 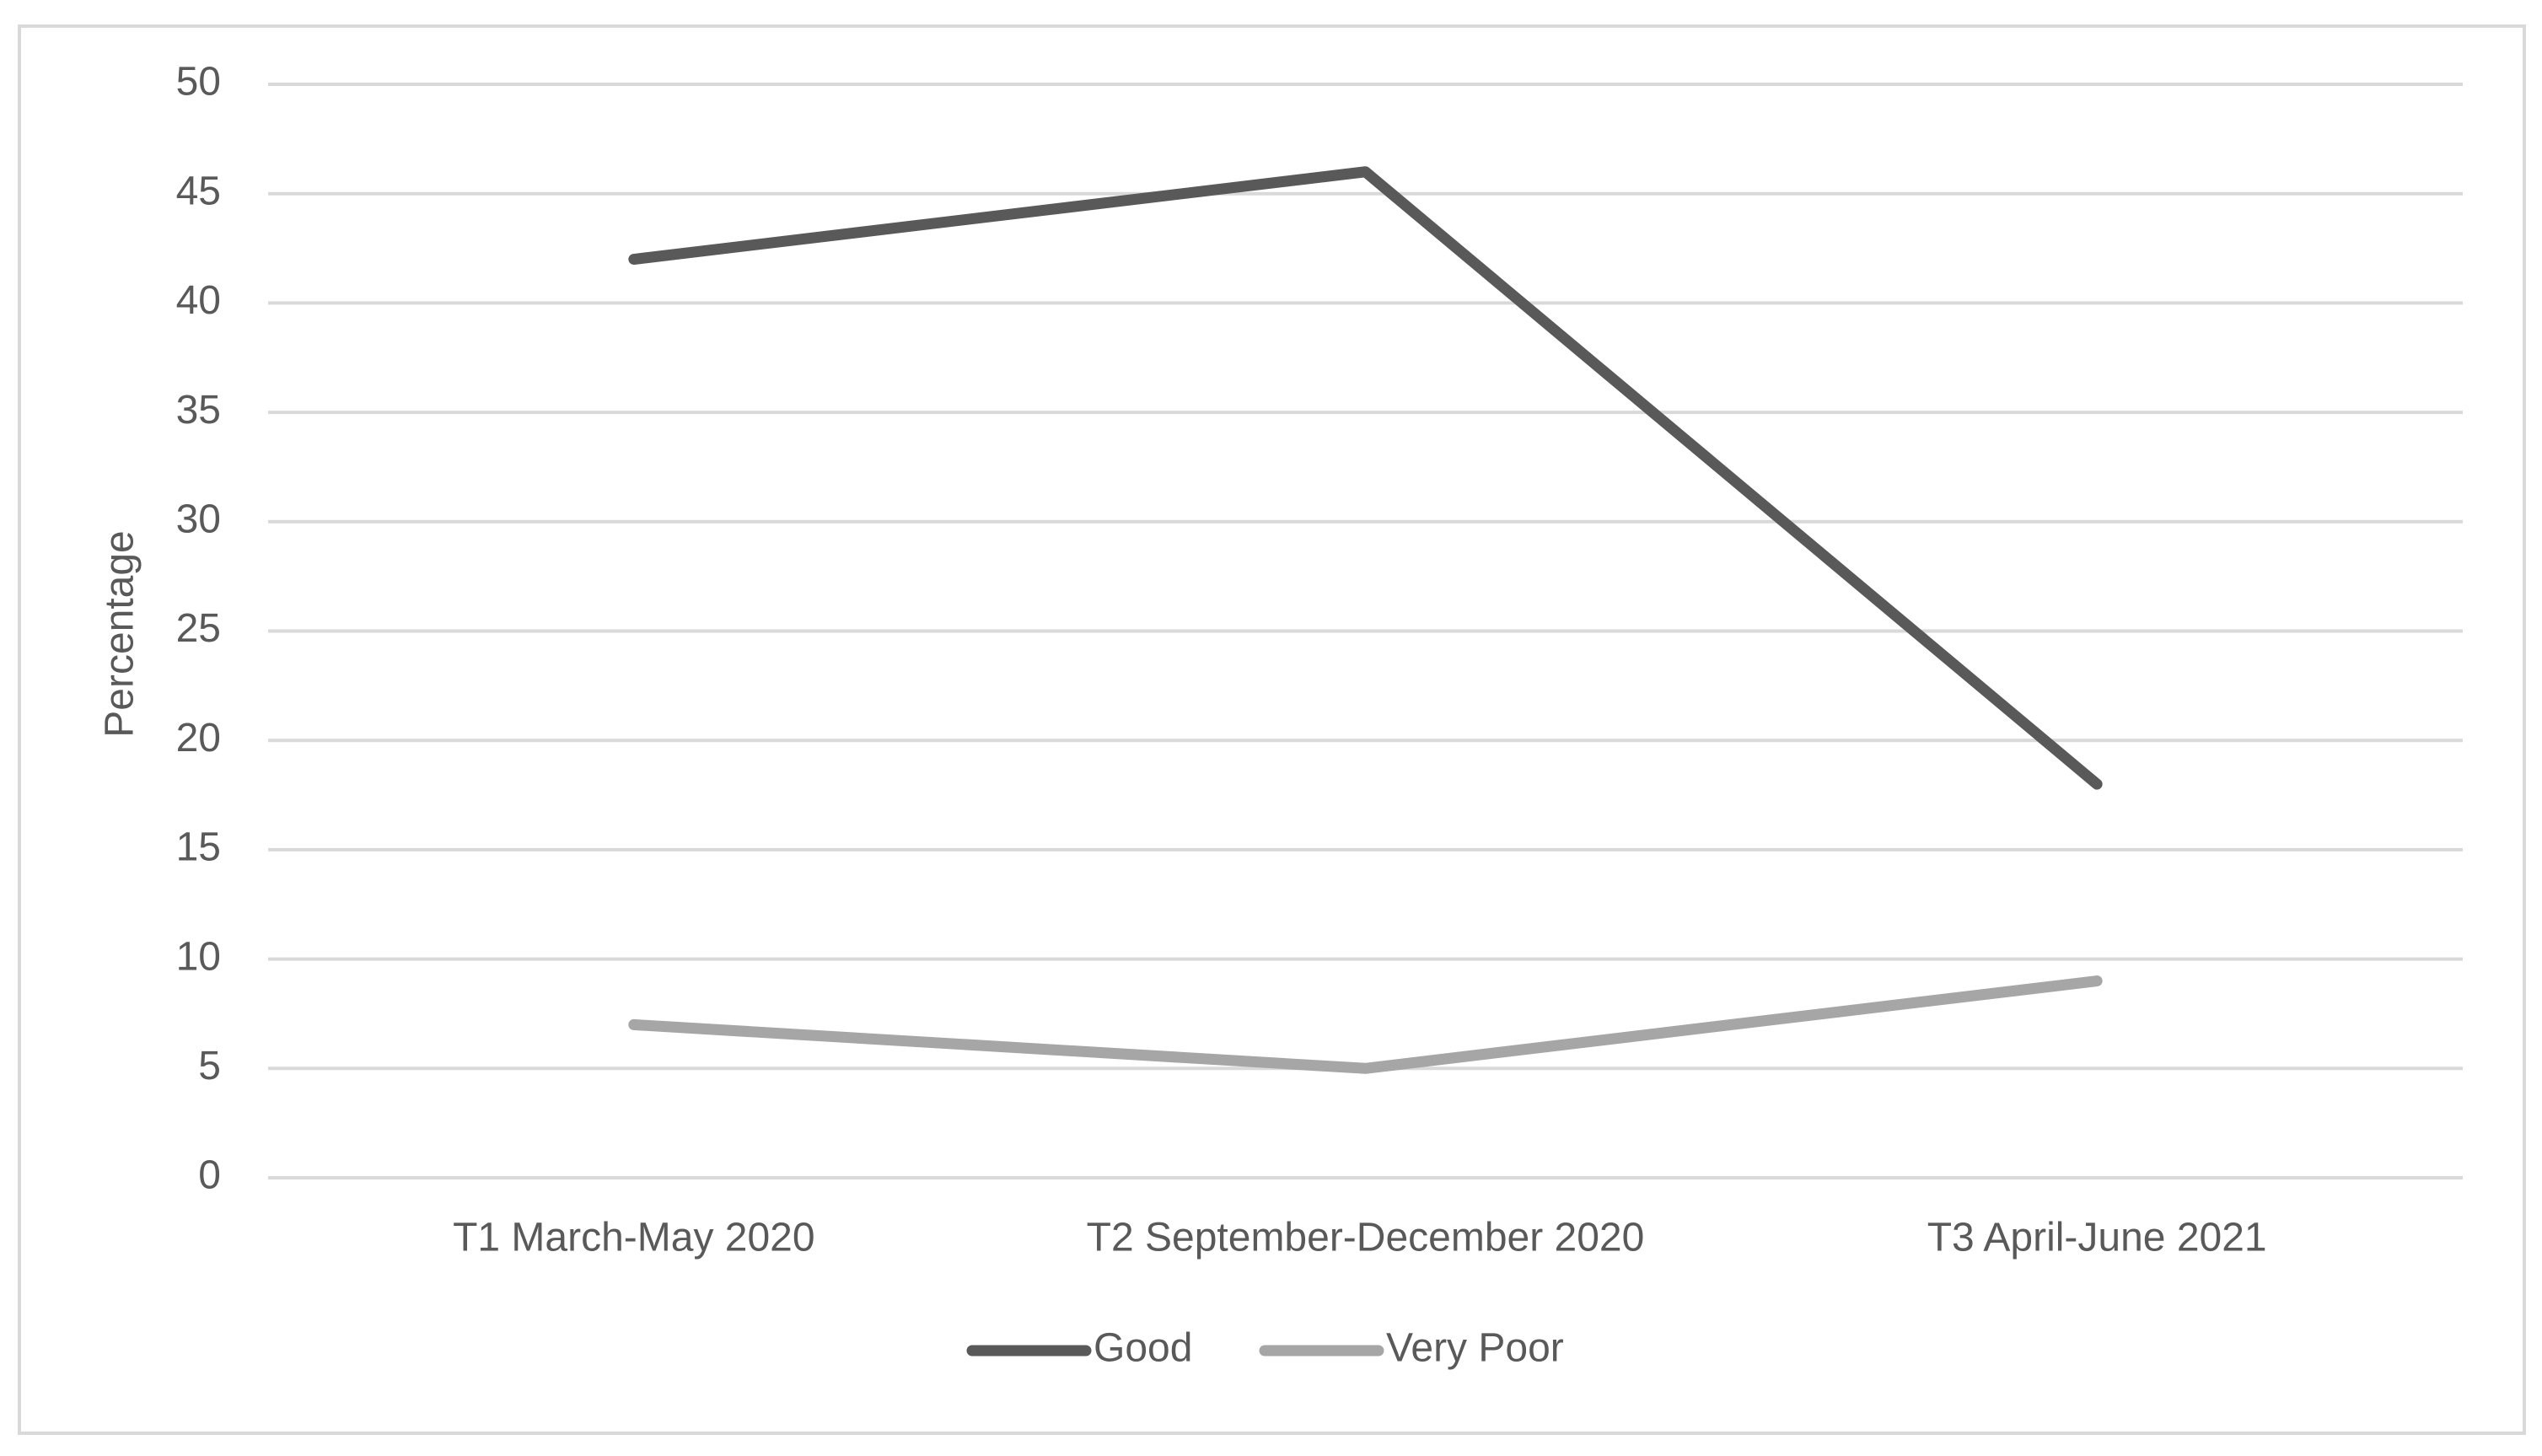 I want to click on y-tick-label: 5, so click(x=209, y=1066).